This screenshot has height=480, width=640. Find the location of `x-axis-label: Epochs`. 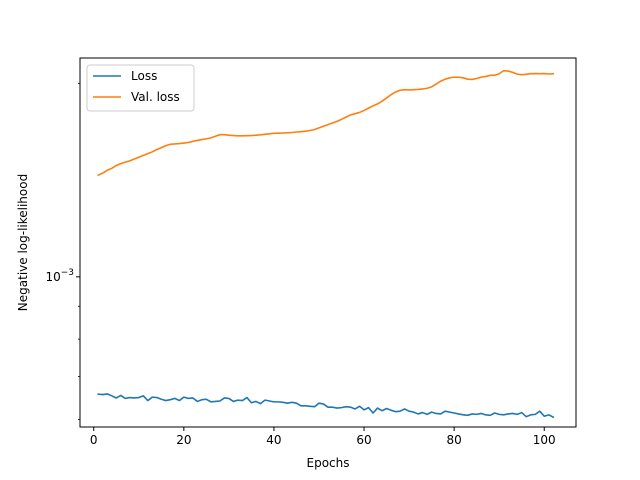

x-axis-label: Epochs is located at coordinates (328, 463).